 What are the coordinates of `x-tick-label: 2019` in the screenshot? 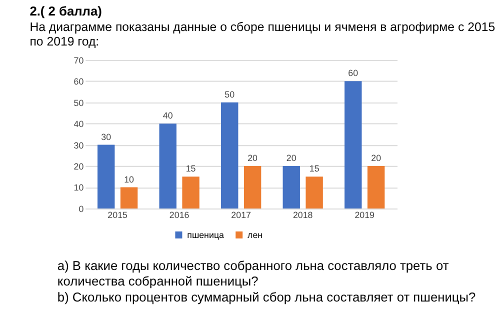 It's located at (364, 215).